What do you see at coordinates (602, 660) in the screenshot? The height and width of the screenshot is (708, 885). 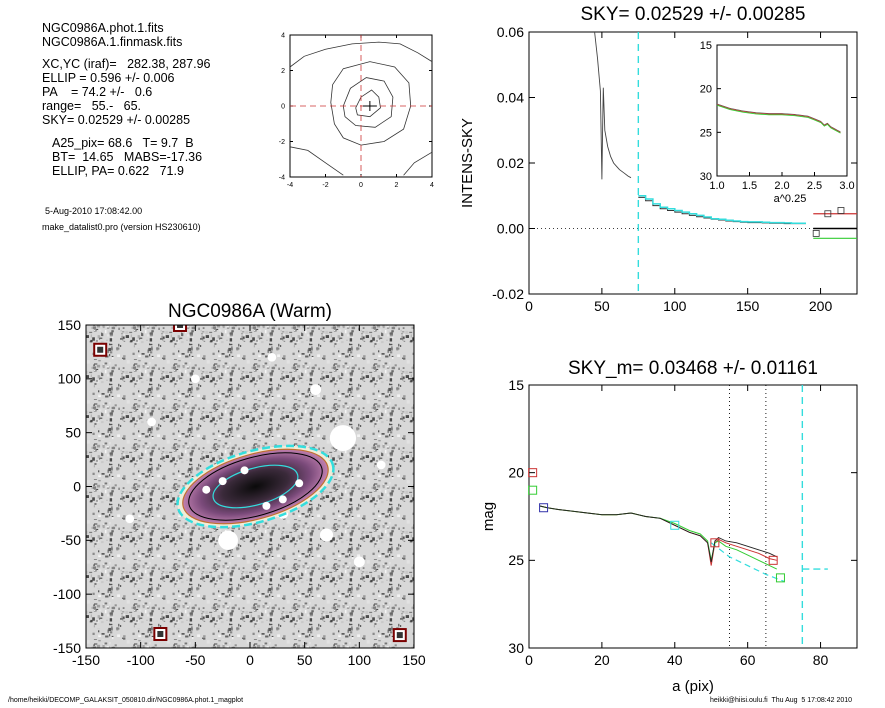 I see `mag-xtick-label: 20` at bounding box center [602, 660].